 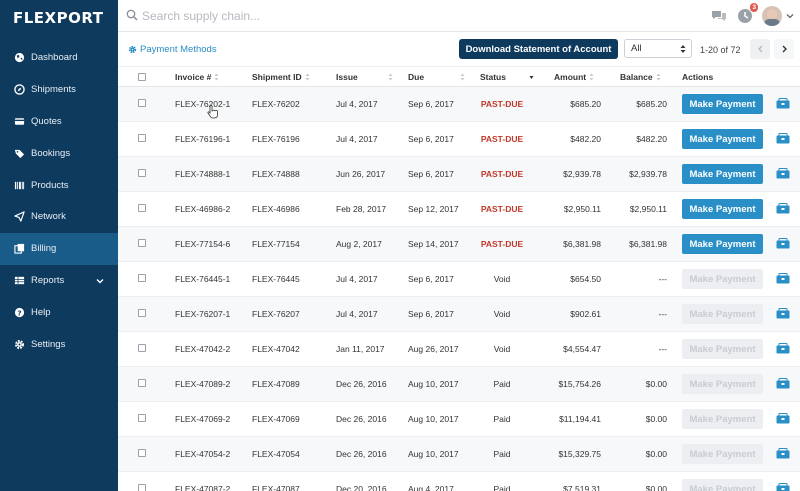 I want to click on select-all-checkbox, so click(x=142, y=77).